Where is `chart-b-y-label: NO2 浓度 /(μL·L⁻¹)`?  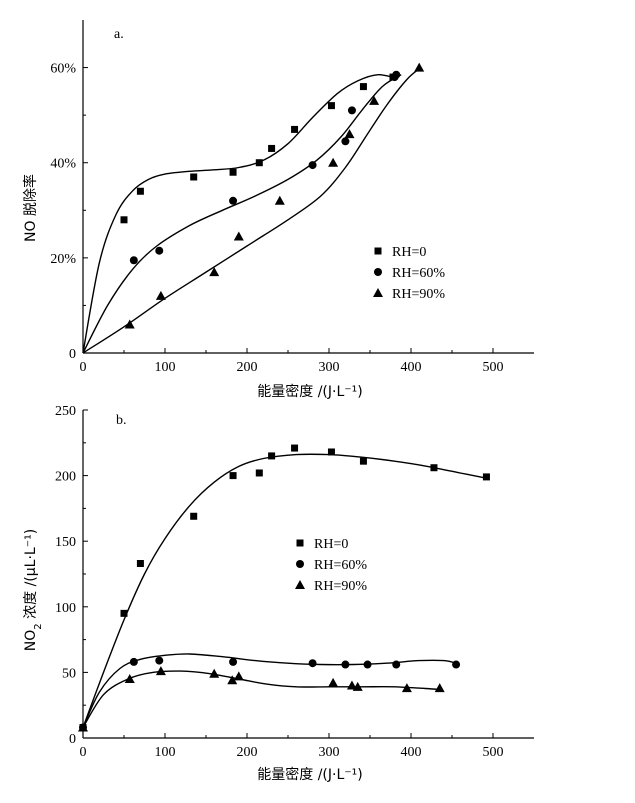 chart-b-y-label: NO2 浓度 /(μL·L⁻¹) is located at coordinates (33, 590).